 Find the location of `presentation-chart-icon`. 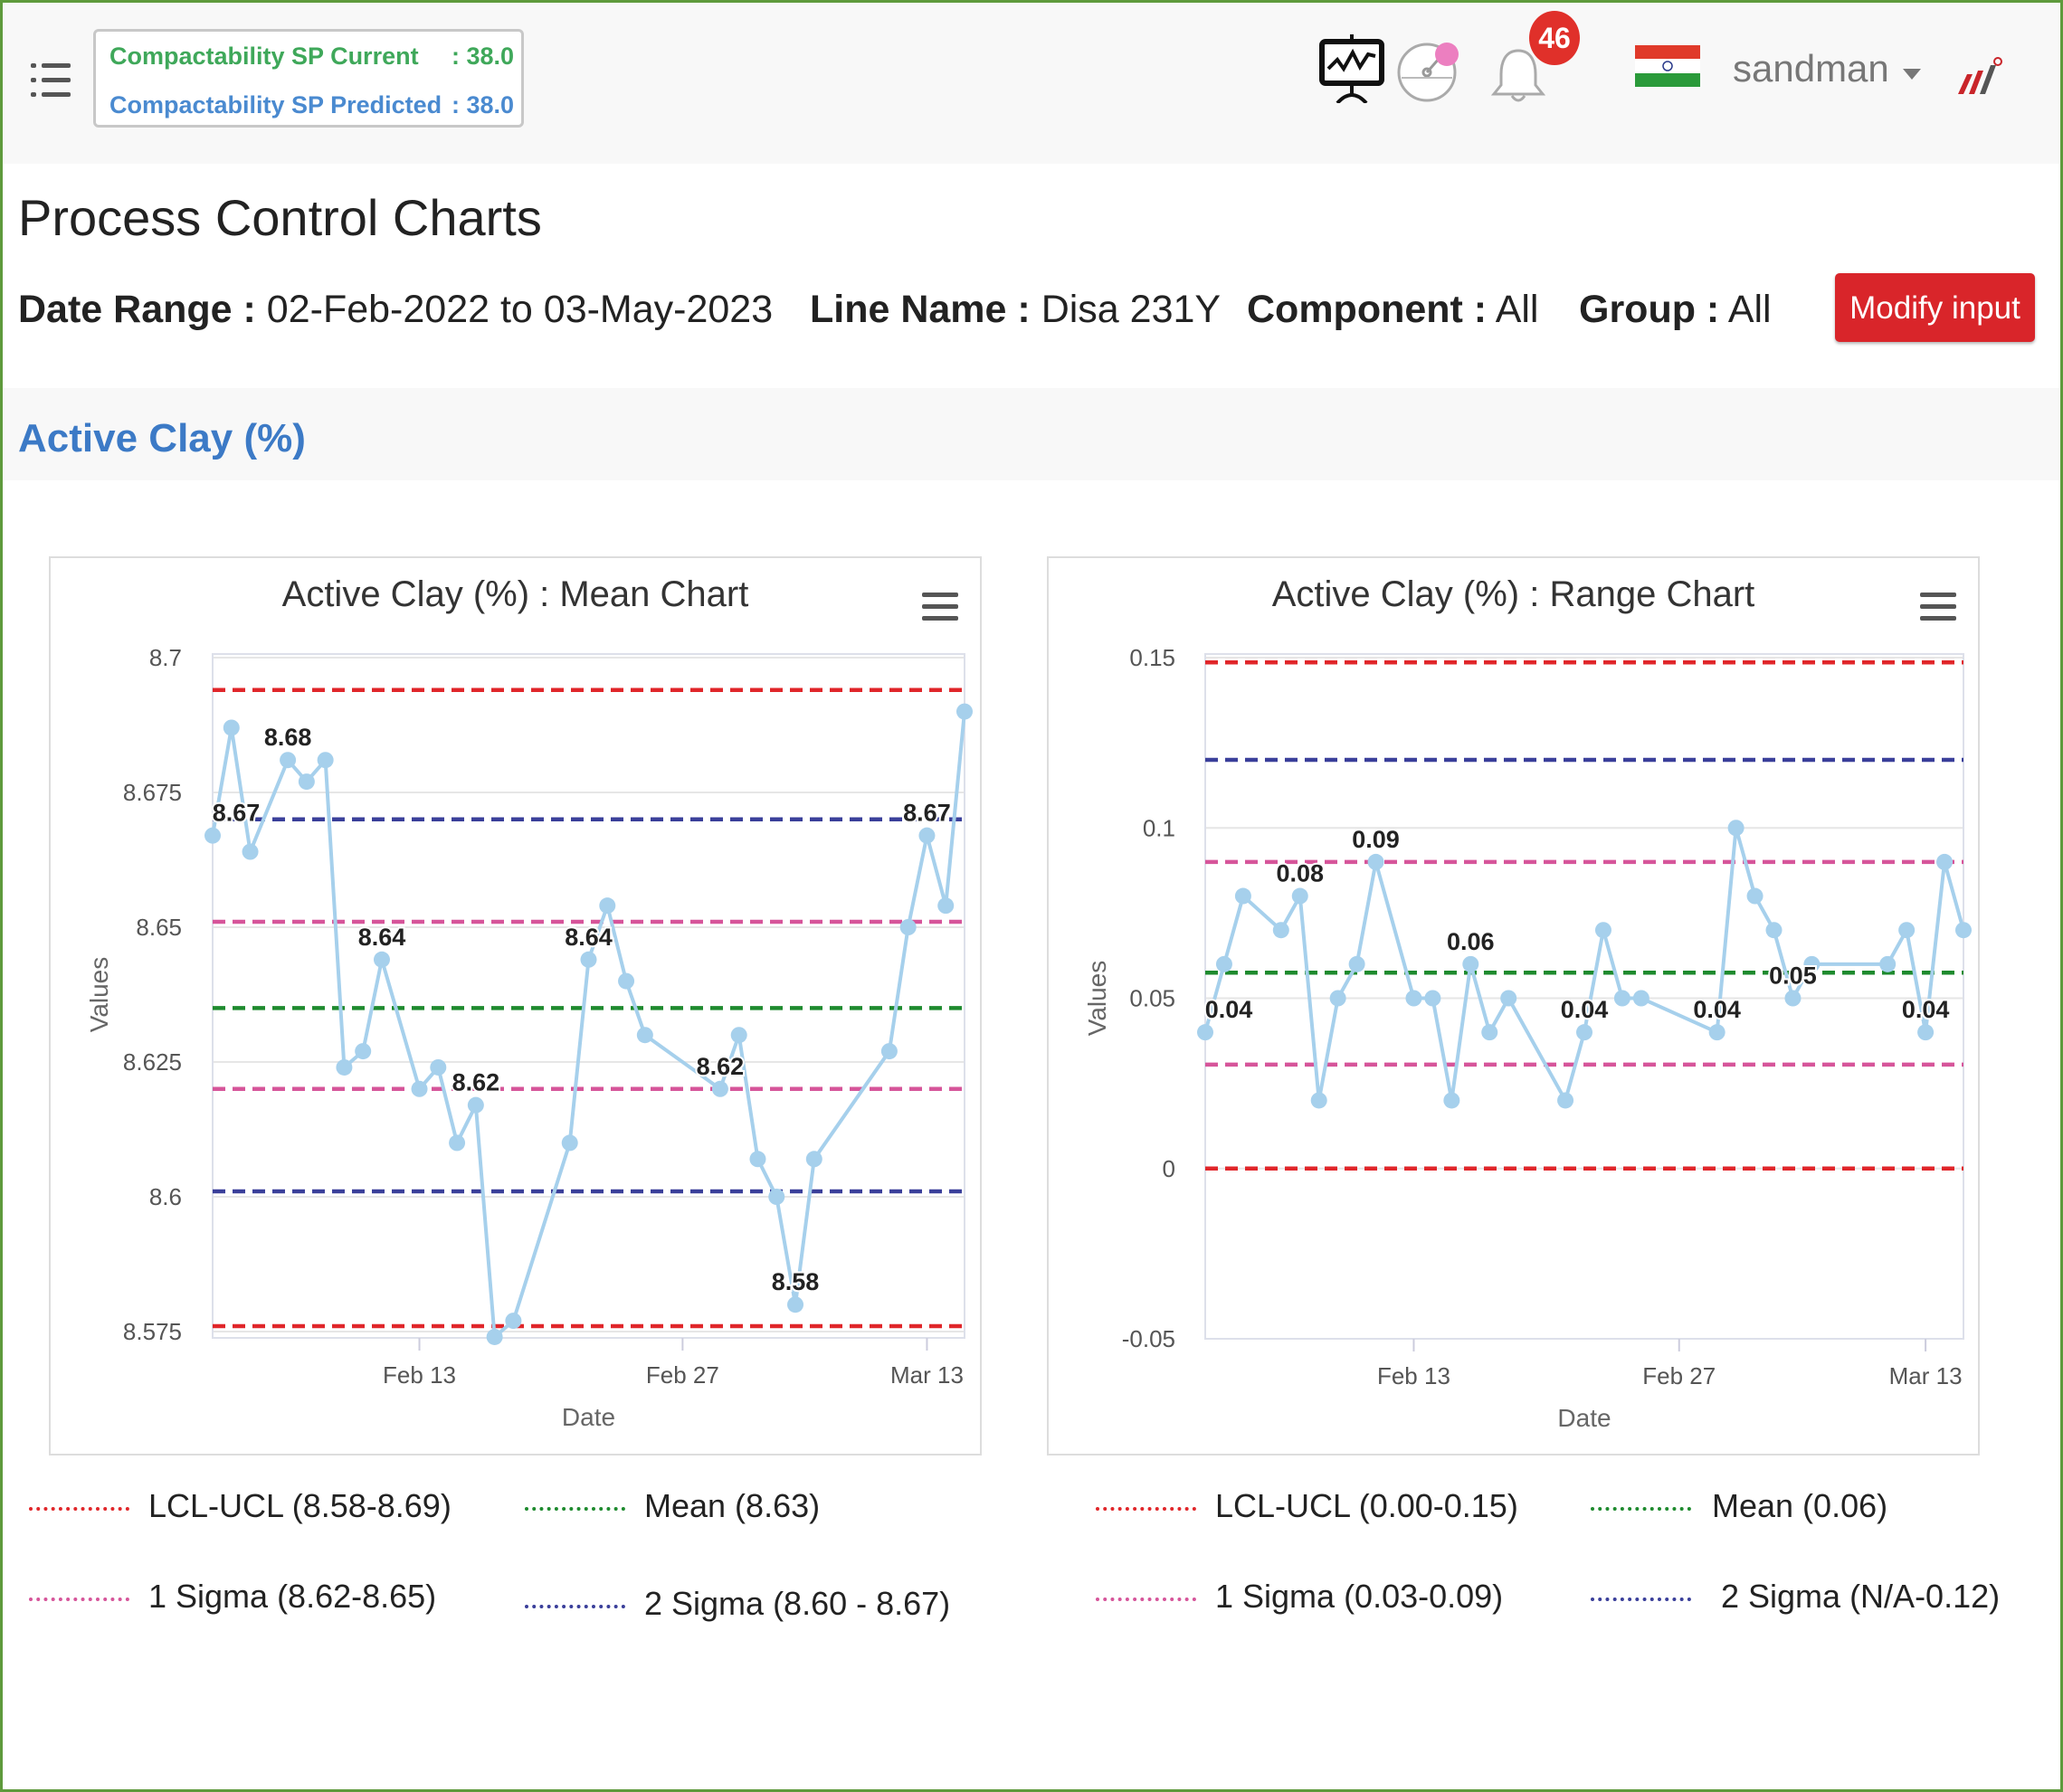

presentation-chart-icon is located at coordinates (1351, 68).